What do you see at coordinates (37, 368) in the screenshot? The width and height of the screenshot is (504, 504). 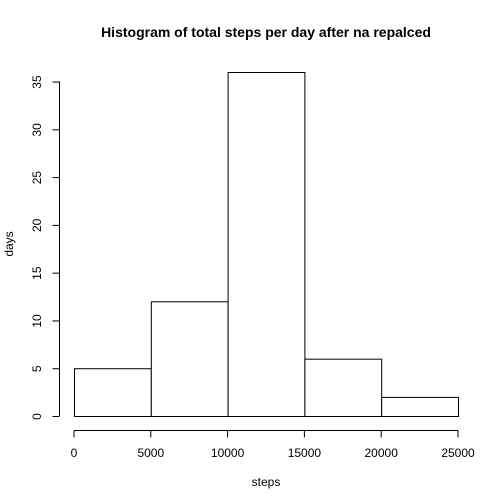 I see `y-tick-label-1: 5` at bounding box center [37, 368].